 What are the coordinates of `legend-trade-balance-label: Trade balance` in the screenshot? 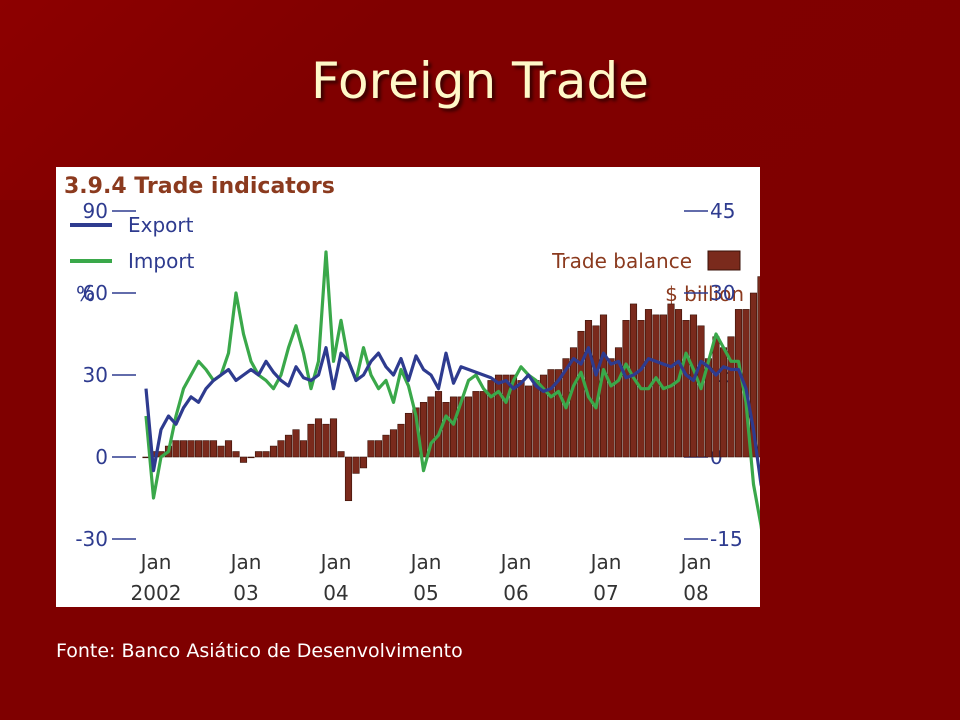 It's located at (621, 261).